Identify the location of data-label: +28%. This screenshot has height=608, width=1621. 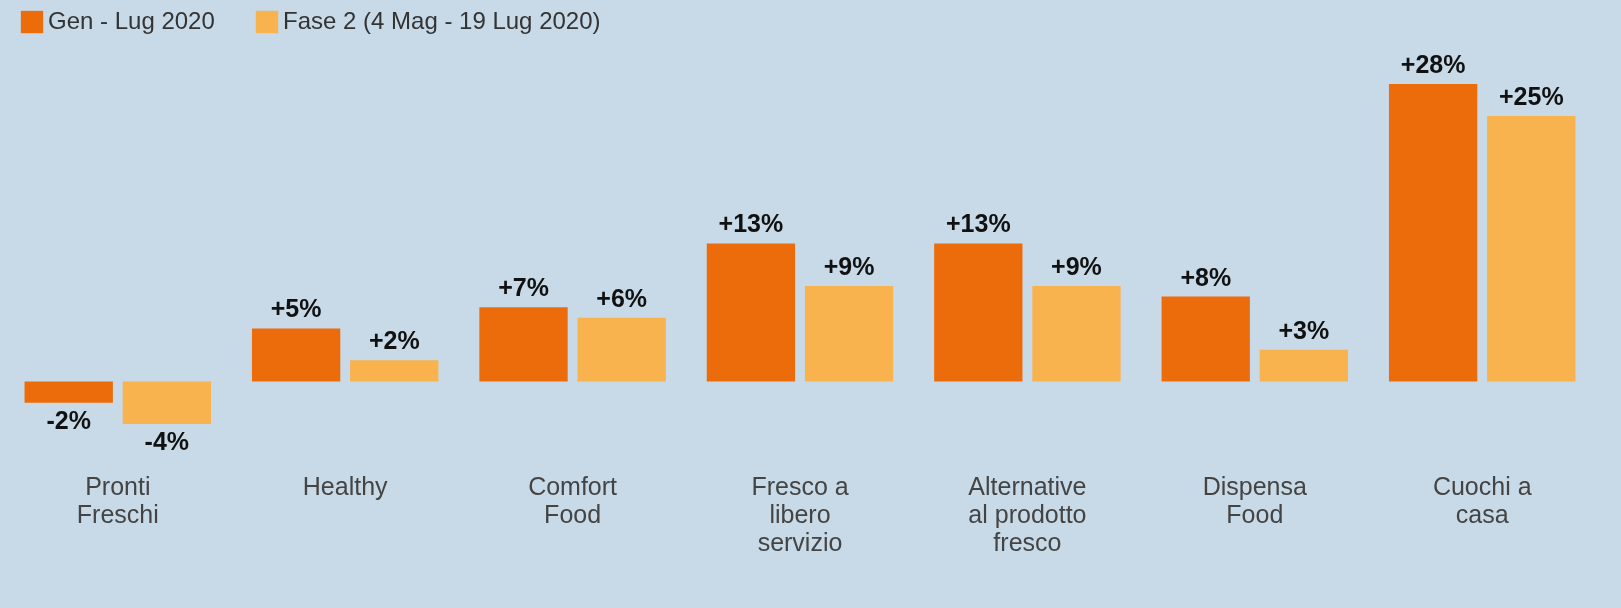
(1433, 64).